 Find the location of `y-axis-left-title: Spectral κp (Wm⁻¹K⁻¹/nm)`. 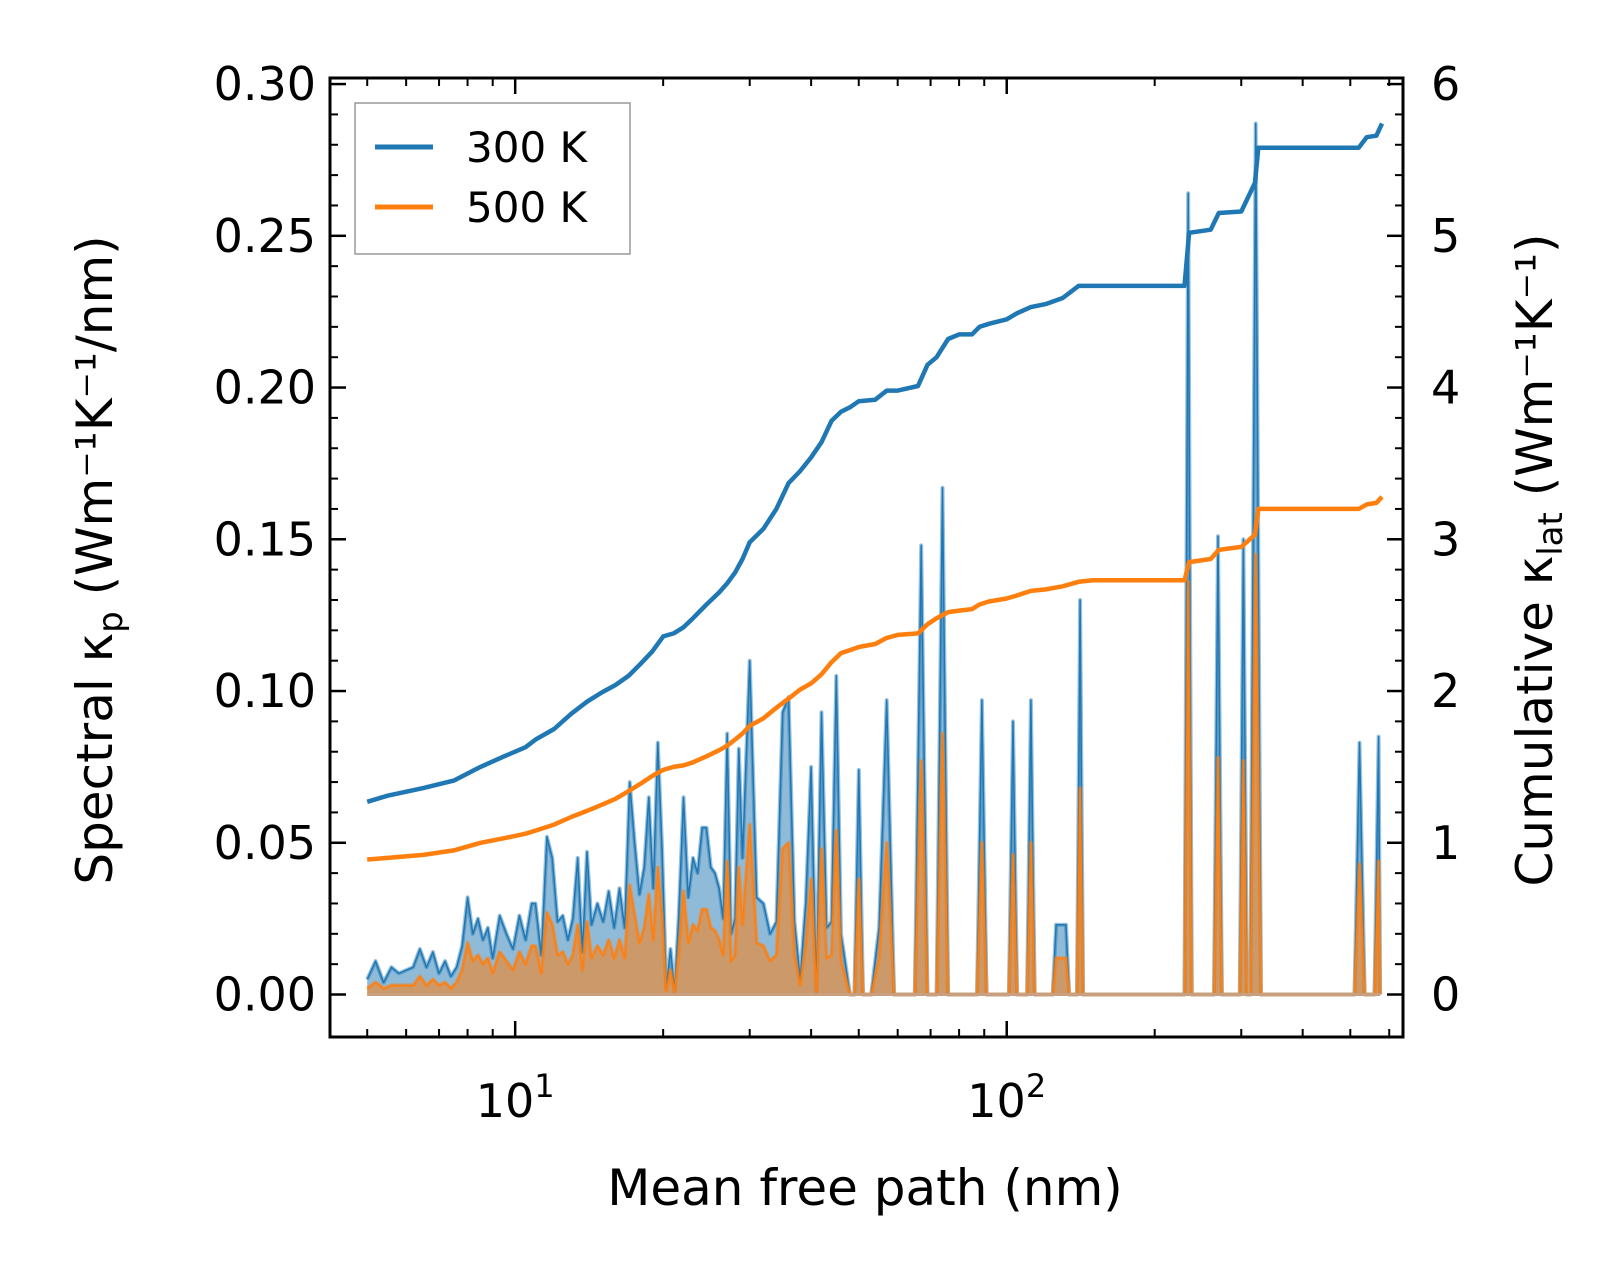

y-axis-left-title: Spectral κp (Wm⁻¹K⁻¹/nm) is located at coordinates (98, 559).